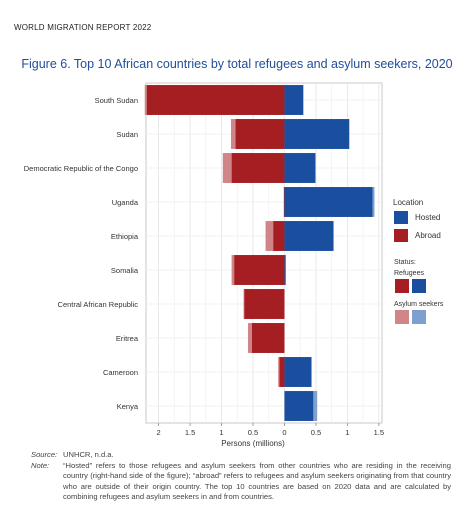  I want to click on y-tick-label: Sudan, so click(127, 134).